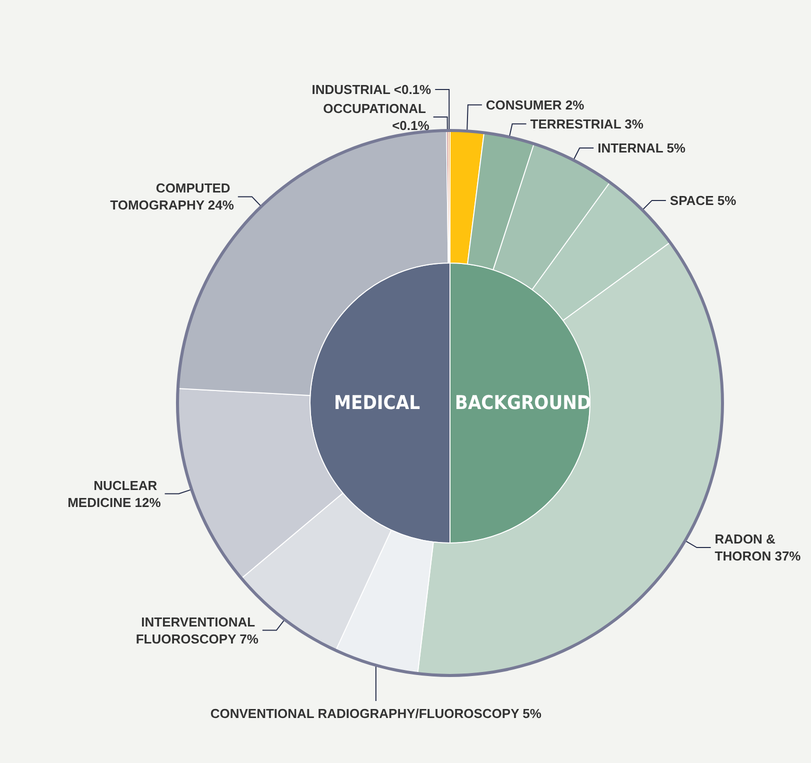  What do you see at coordinates (172, 196) in the screenshot?
I see `slice-label: COMPUTED TOMOGRAPHY 24%` at bounding box center [172, 196].